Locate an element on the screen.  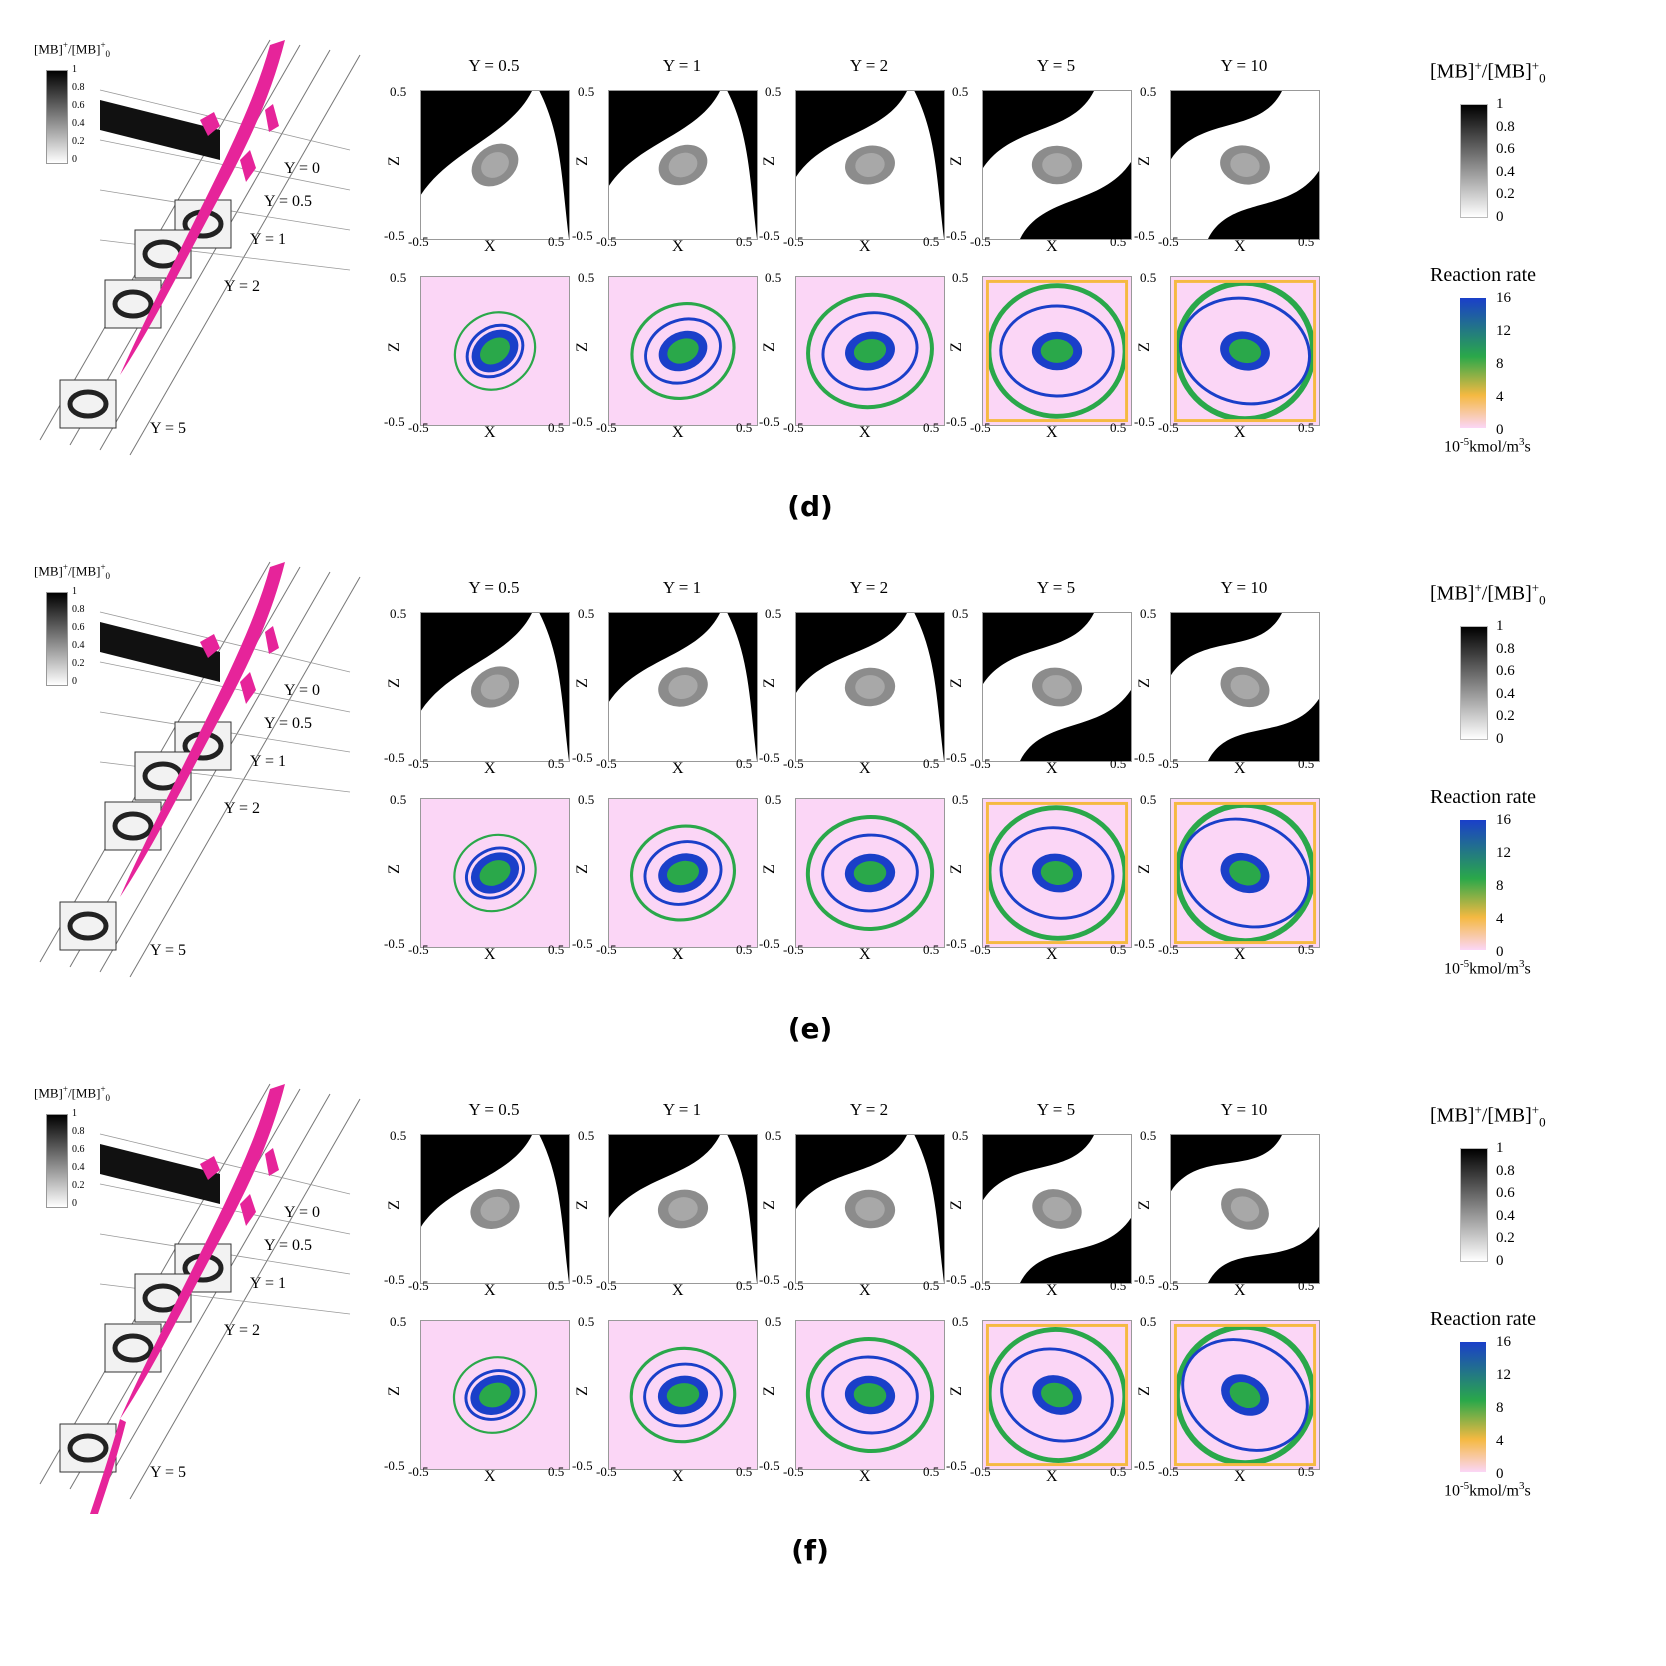
inlet-plate is located at coordinates (160, 652).